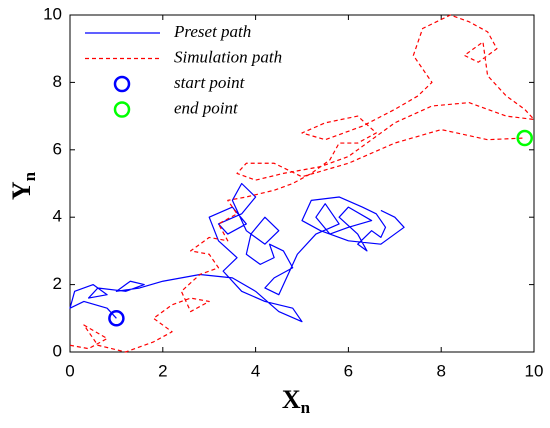  I want to click on y-tick-label: 10, so click(52, 13).